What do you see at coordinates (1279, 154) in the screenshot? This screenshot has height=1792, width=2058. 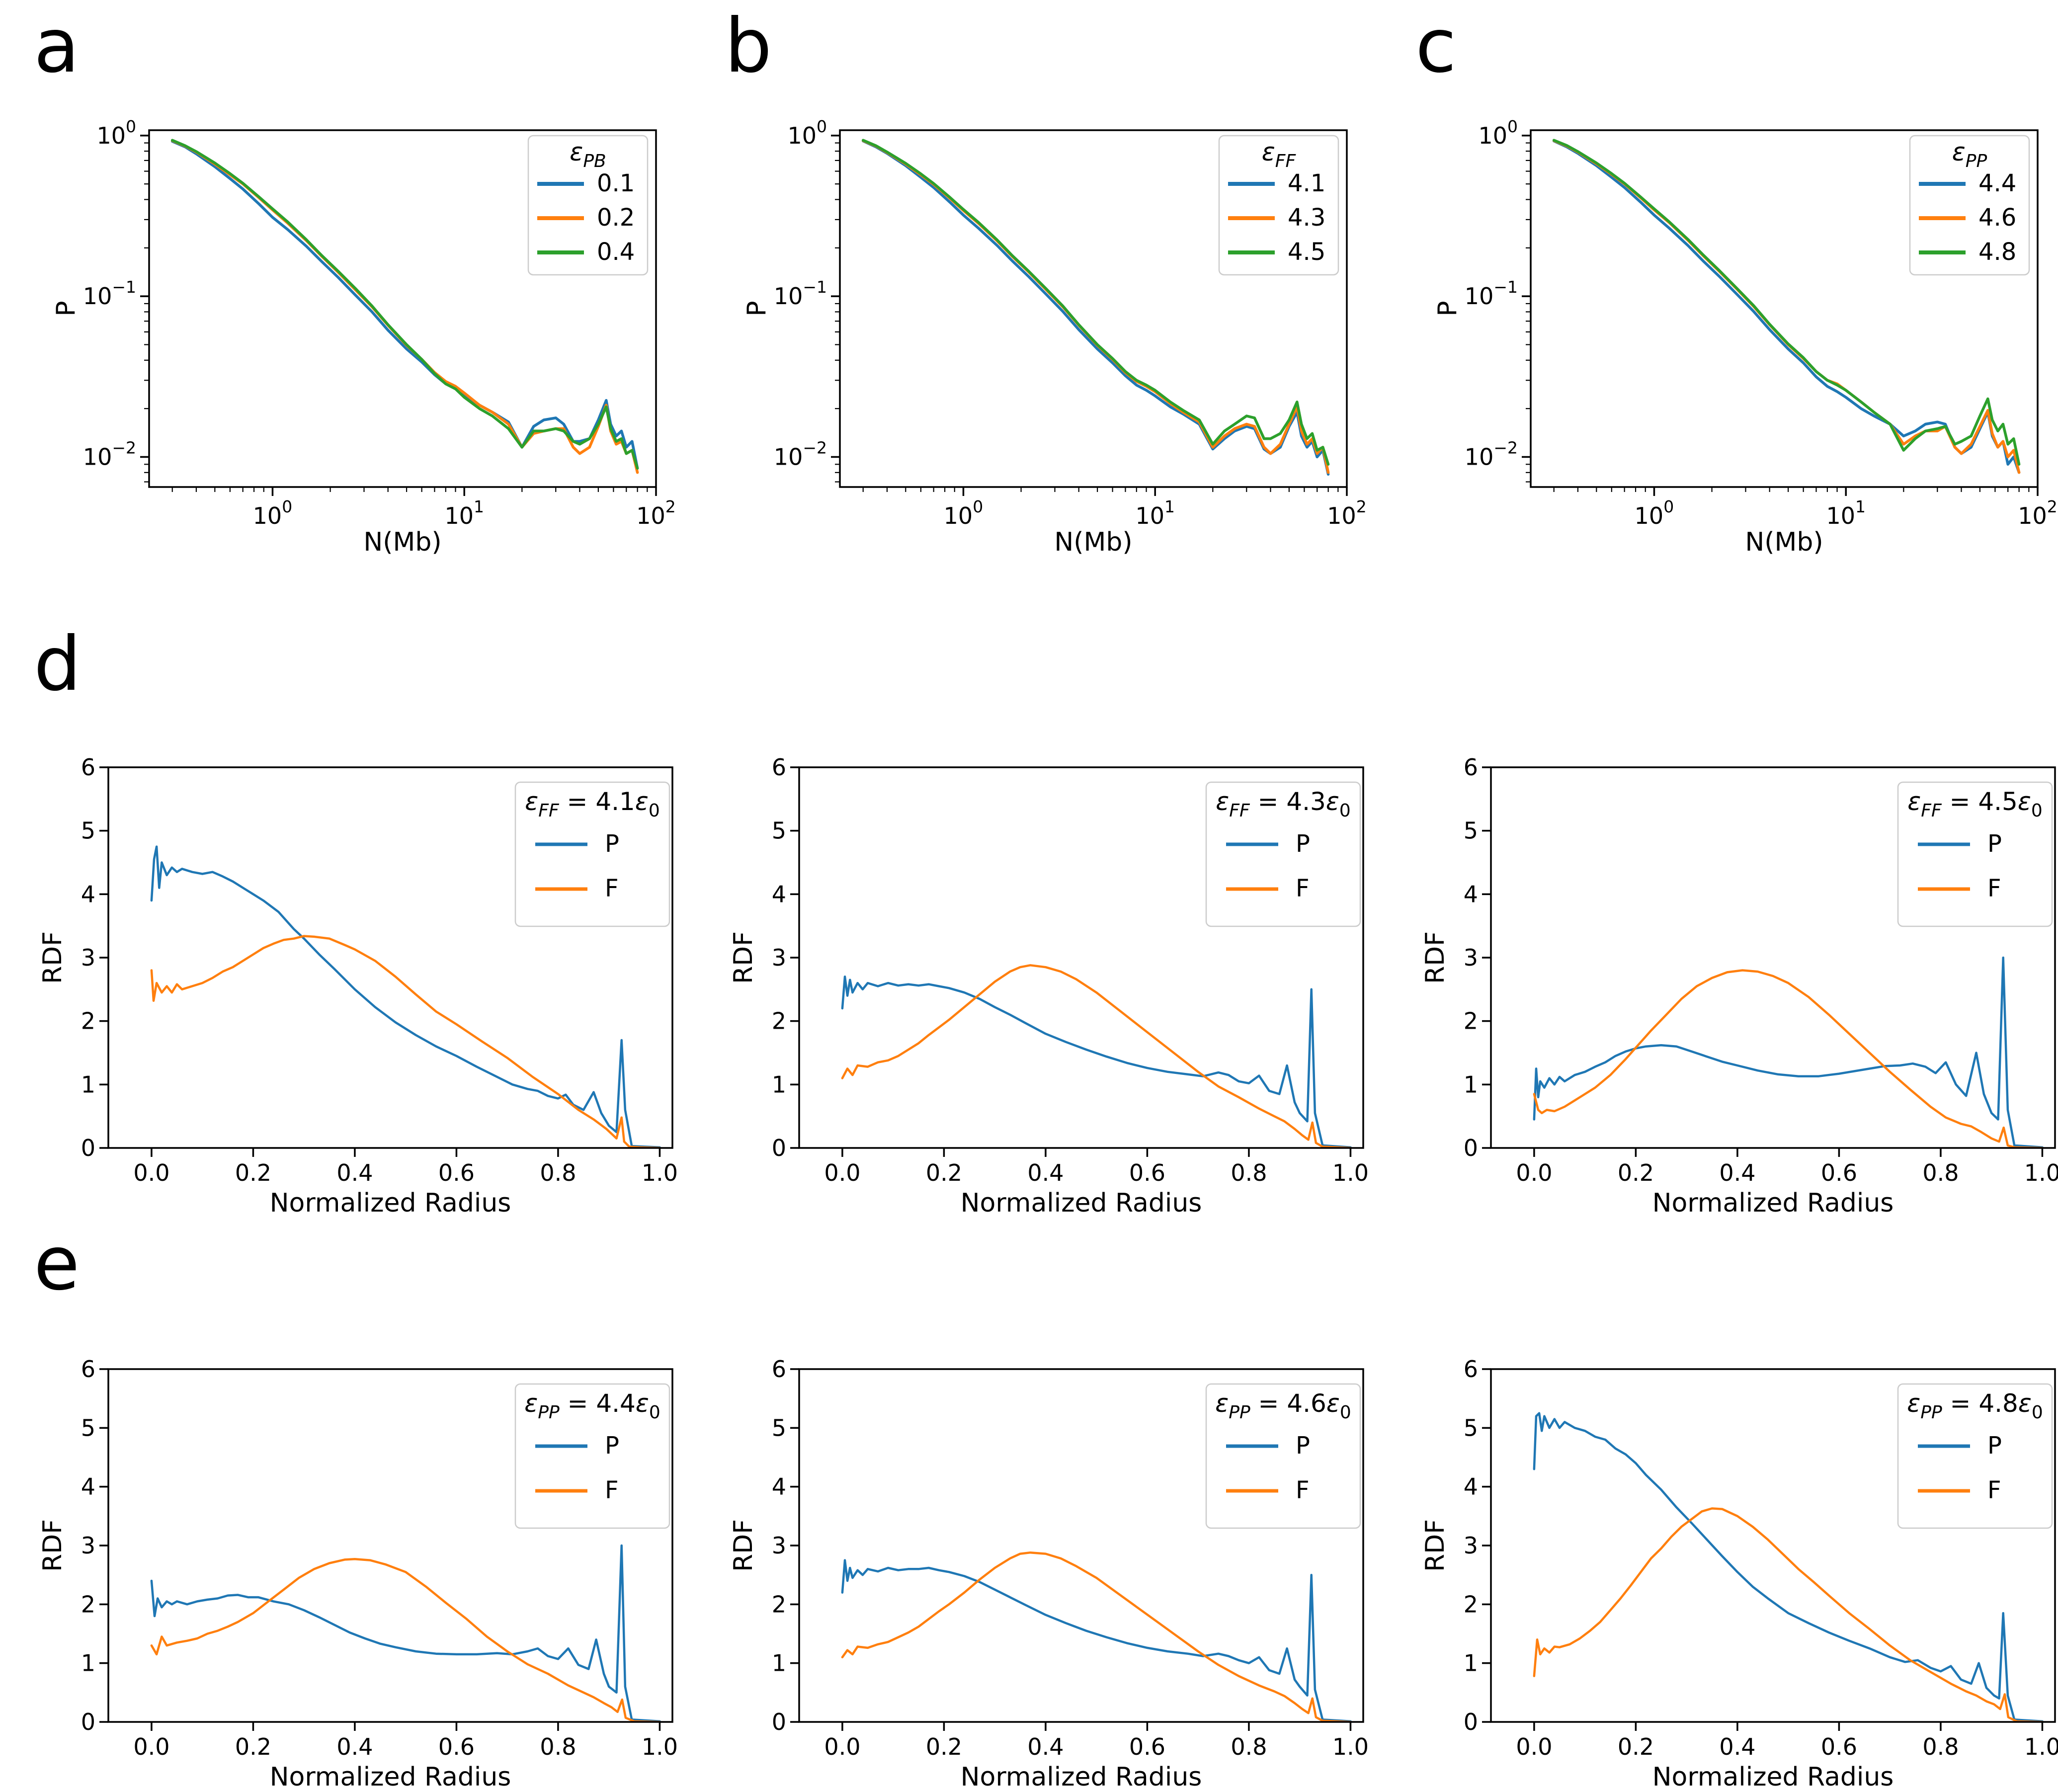 I see `legend-title: εFF` at bounding box center [1279, 154].